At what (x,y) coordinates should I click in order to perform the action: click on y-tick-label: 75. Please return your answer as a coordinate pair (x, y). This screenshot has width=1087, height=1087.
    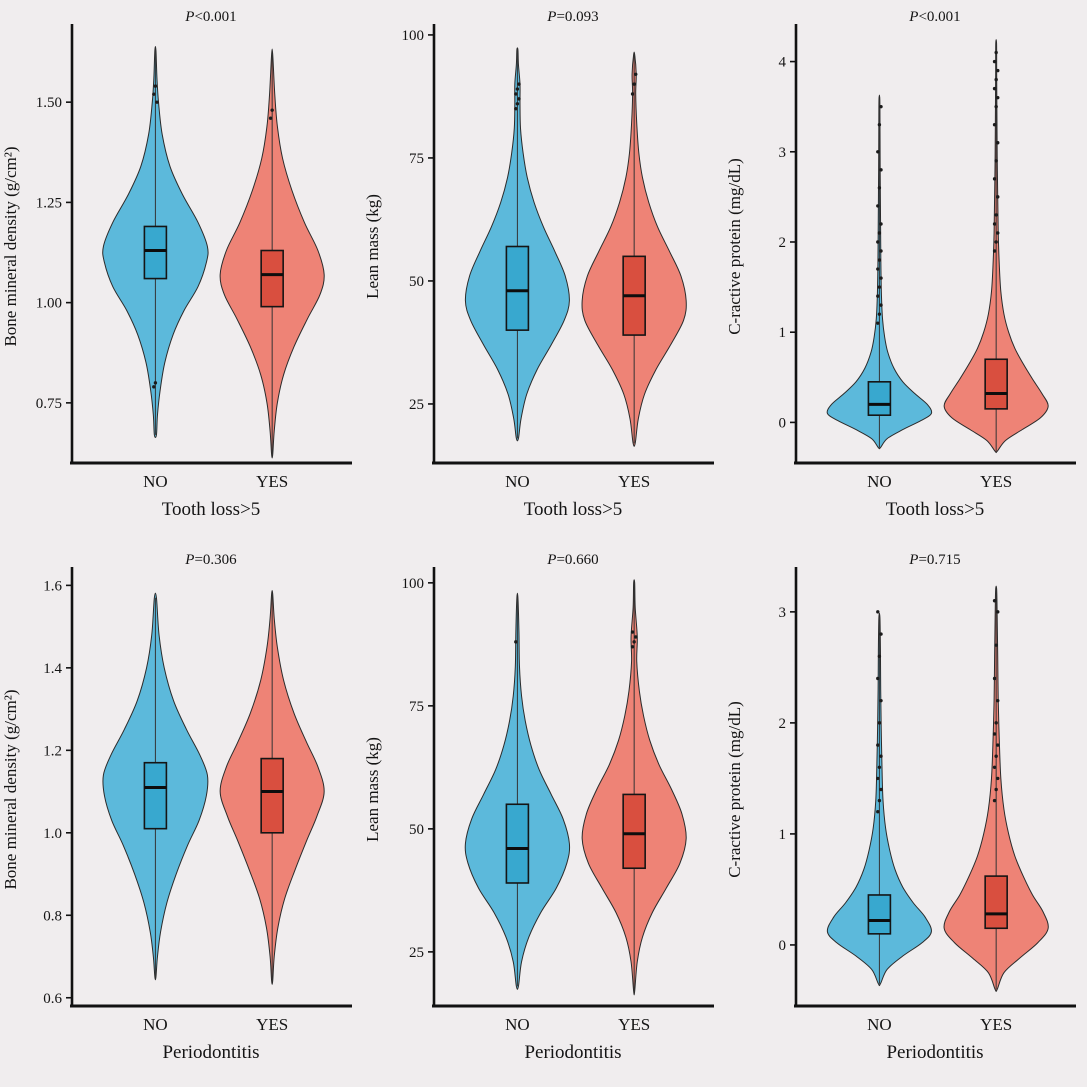
    Looking at the image, I should click on (416, 159).